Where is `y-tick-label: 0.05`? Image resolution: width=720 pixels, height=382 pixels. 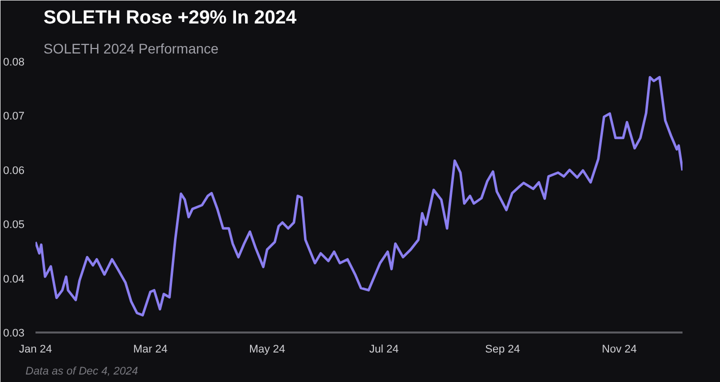
y-tick-label: 0.05 is located at coordinates (14, 225).